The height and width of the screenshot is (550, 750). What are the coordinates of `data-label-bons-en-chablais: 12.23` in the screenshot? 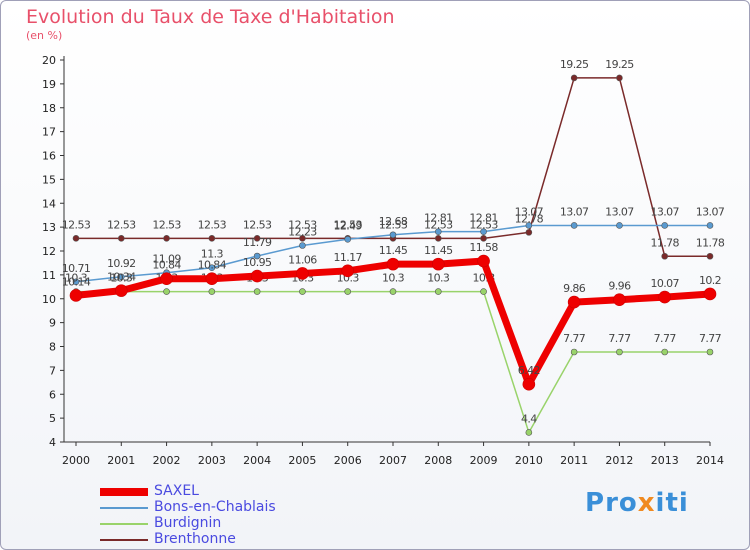 It's located at (302, 232).